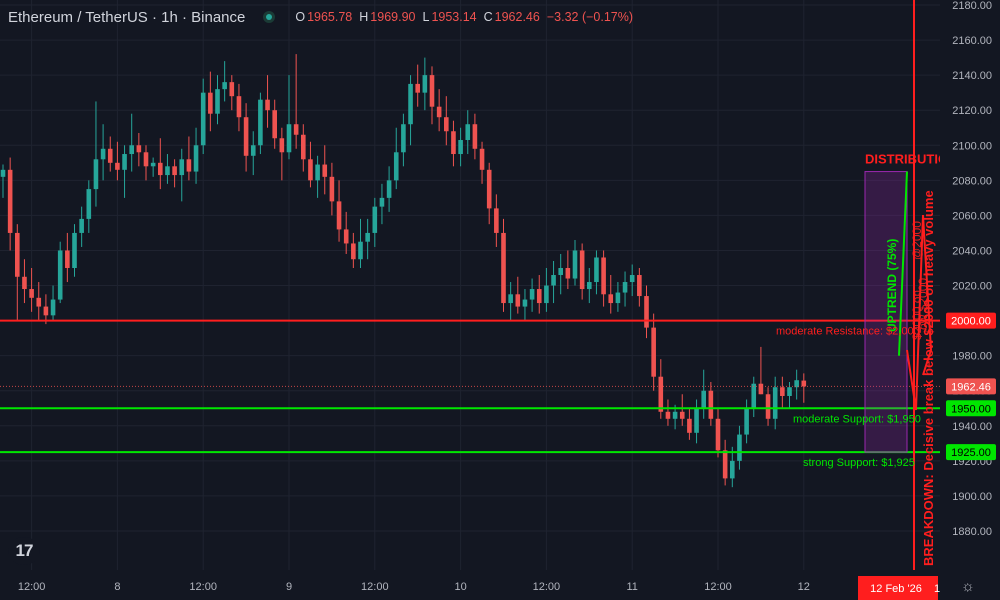 Image resolution: width=1000 pixels, height=600 pixels. Describe the element at coordinates (460, 587) in the screenshot. I see `time-tick-label: 10` at that location.